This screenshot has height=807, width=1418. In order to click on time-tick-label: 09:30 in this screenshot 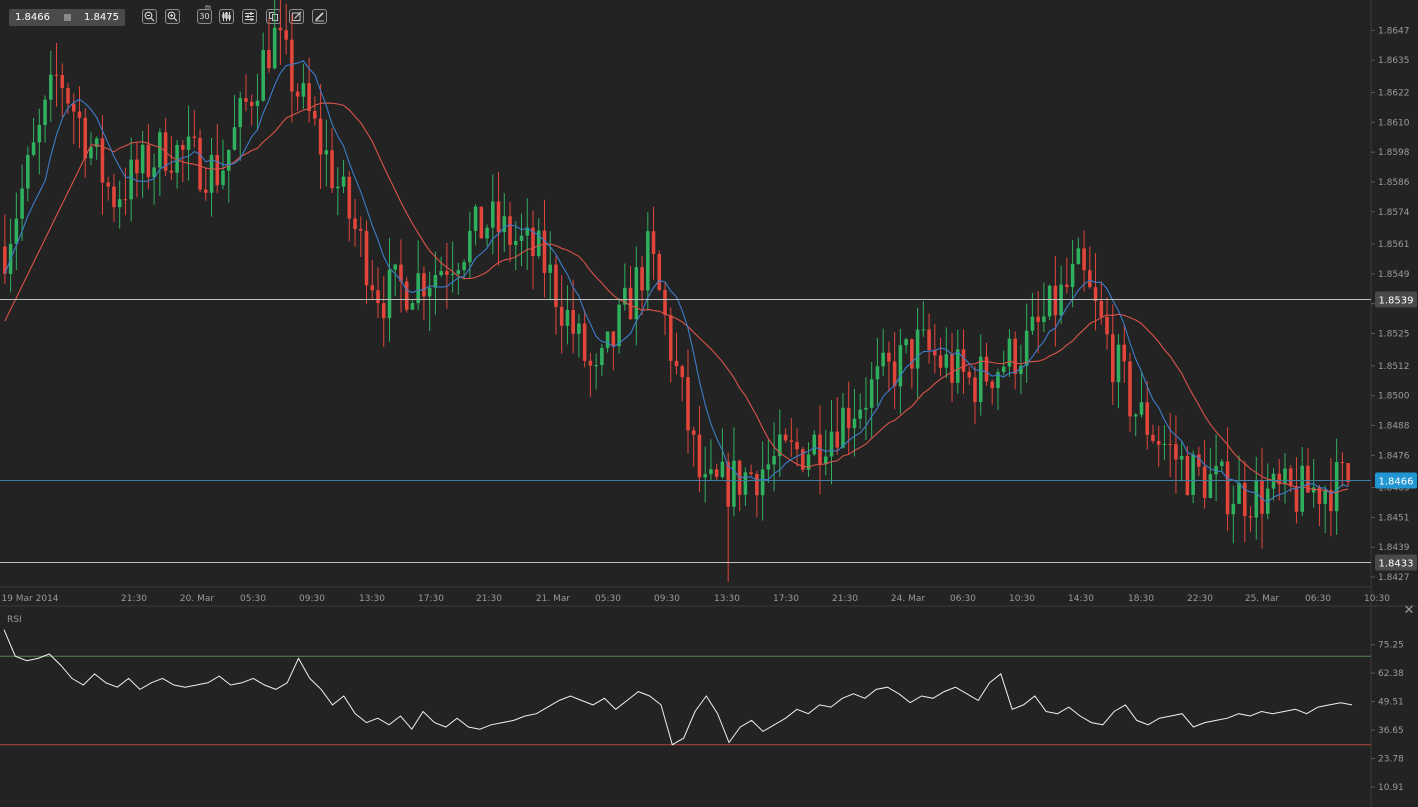, I will do `click(312, 599)`.